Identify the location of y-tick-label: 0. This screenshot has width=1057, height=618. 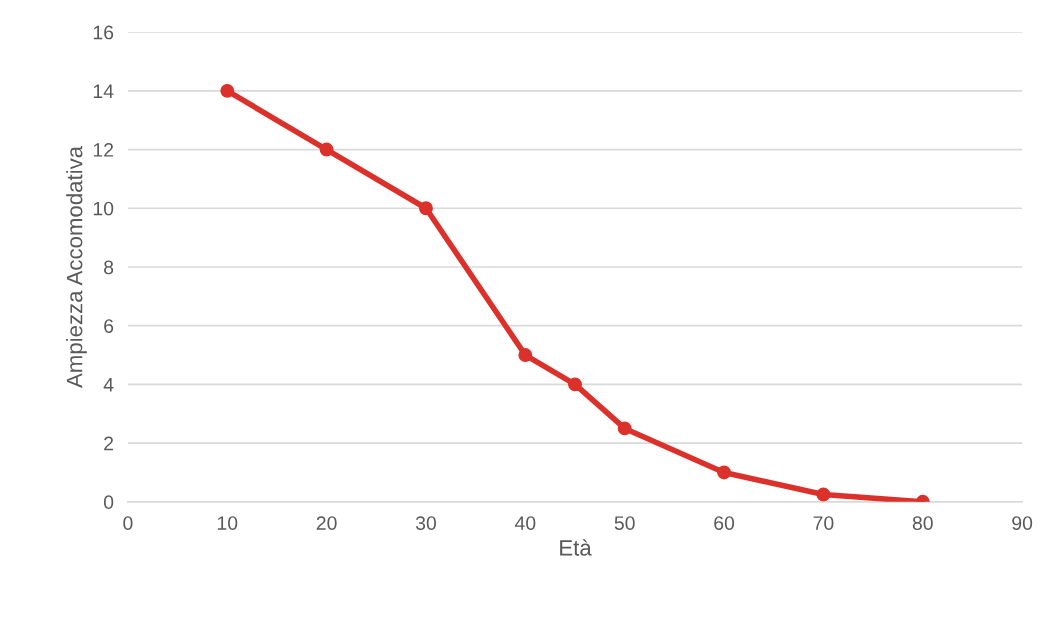
(108, 502).